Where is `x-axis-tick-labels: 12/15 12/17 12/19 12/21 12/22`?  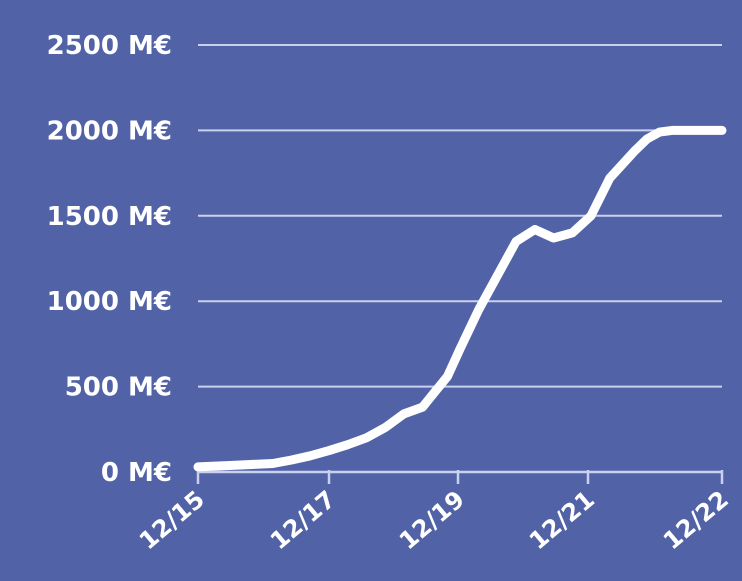
x-axis-tick-labels: 12/15 12/17 12/19 12/21 12/22 is located at coordinates (434, 520).